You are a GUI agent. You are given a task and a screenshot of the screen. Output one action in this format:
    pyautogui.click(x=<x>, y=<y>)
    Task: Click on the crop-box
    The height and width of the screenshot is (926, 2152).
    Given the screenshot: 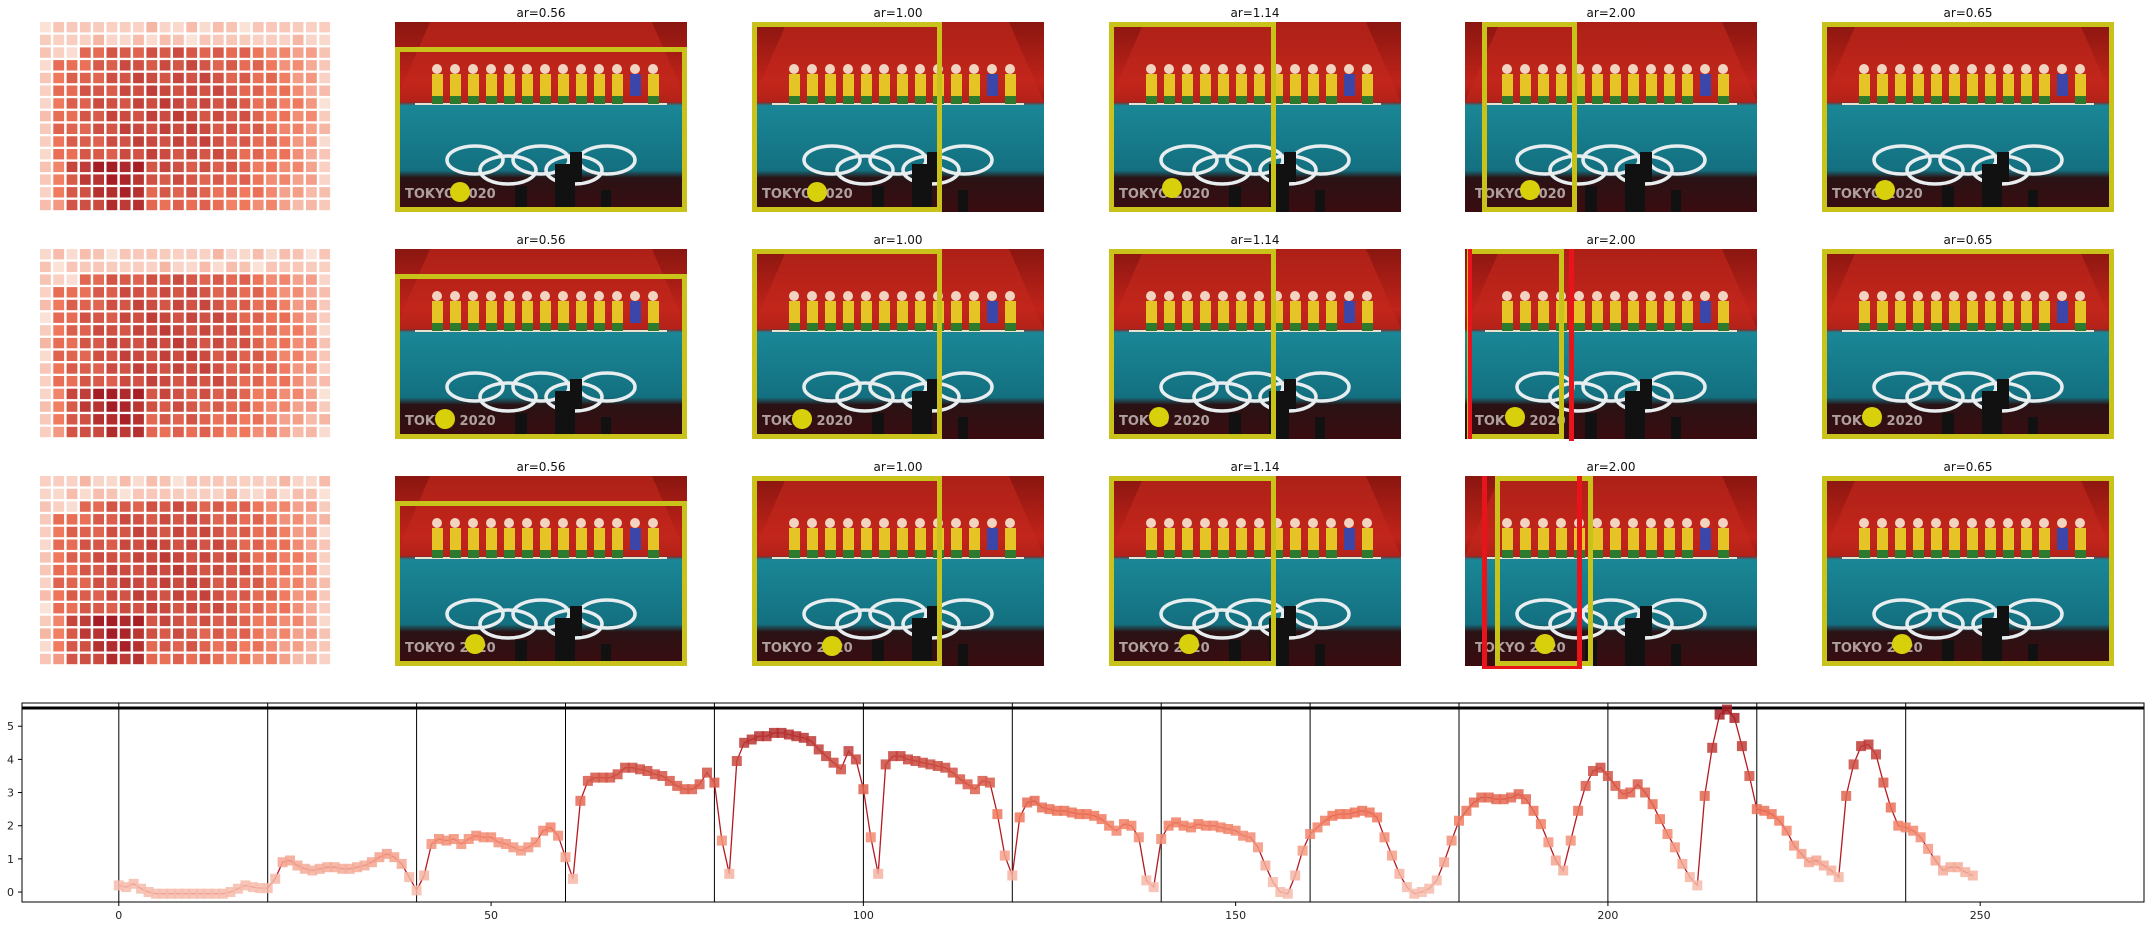 What is the action you would take?
    pyautogui.click(x=1968, y=571)
    